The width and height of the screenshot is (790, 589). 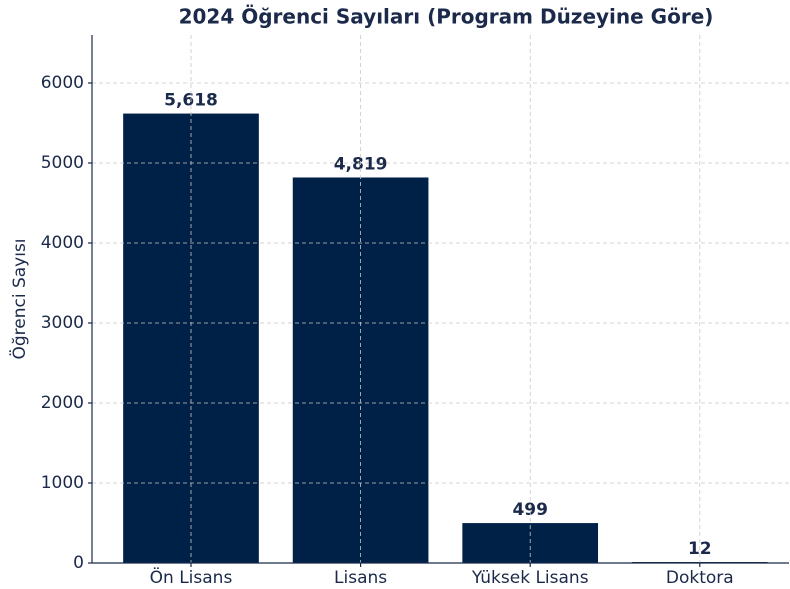 What do you see at coordinates (62, 403) in the screenshot?
I see `y-tick-label: 2000` at bounding box center [62, 403].